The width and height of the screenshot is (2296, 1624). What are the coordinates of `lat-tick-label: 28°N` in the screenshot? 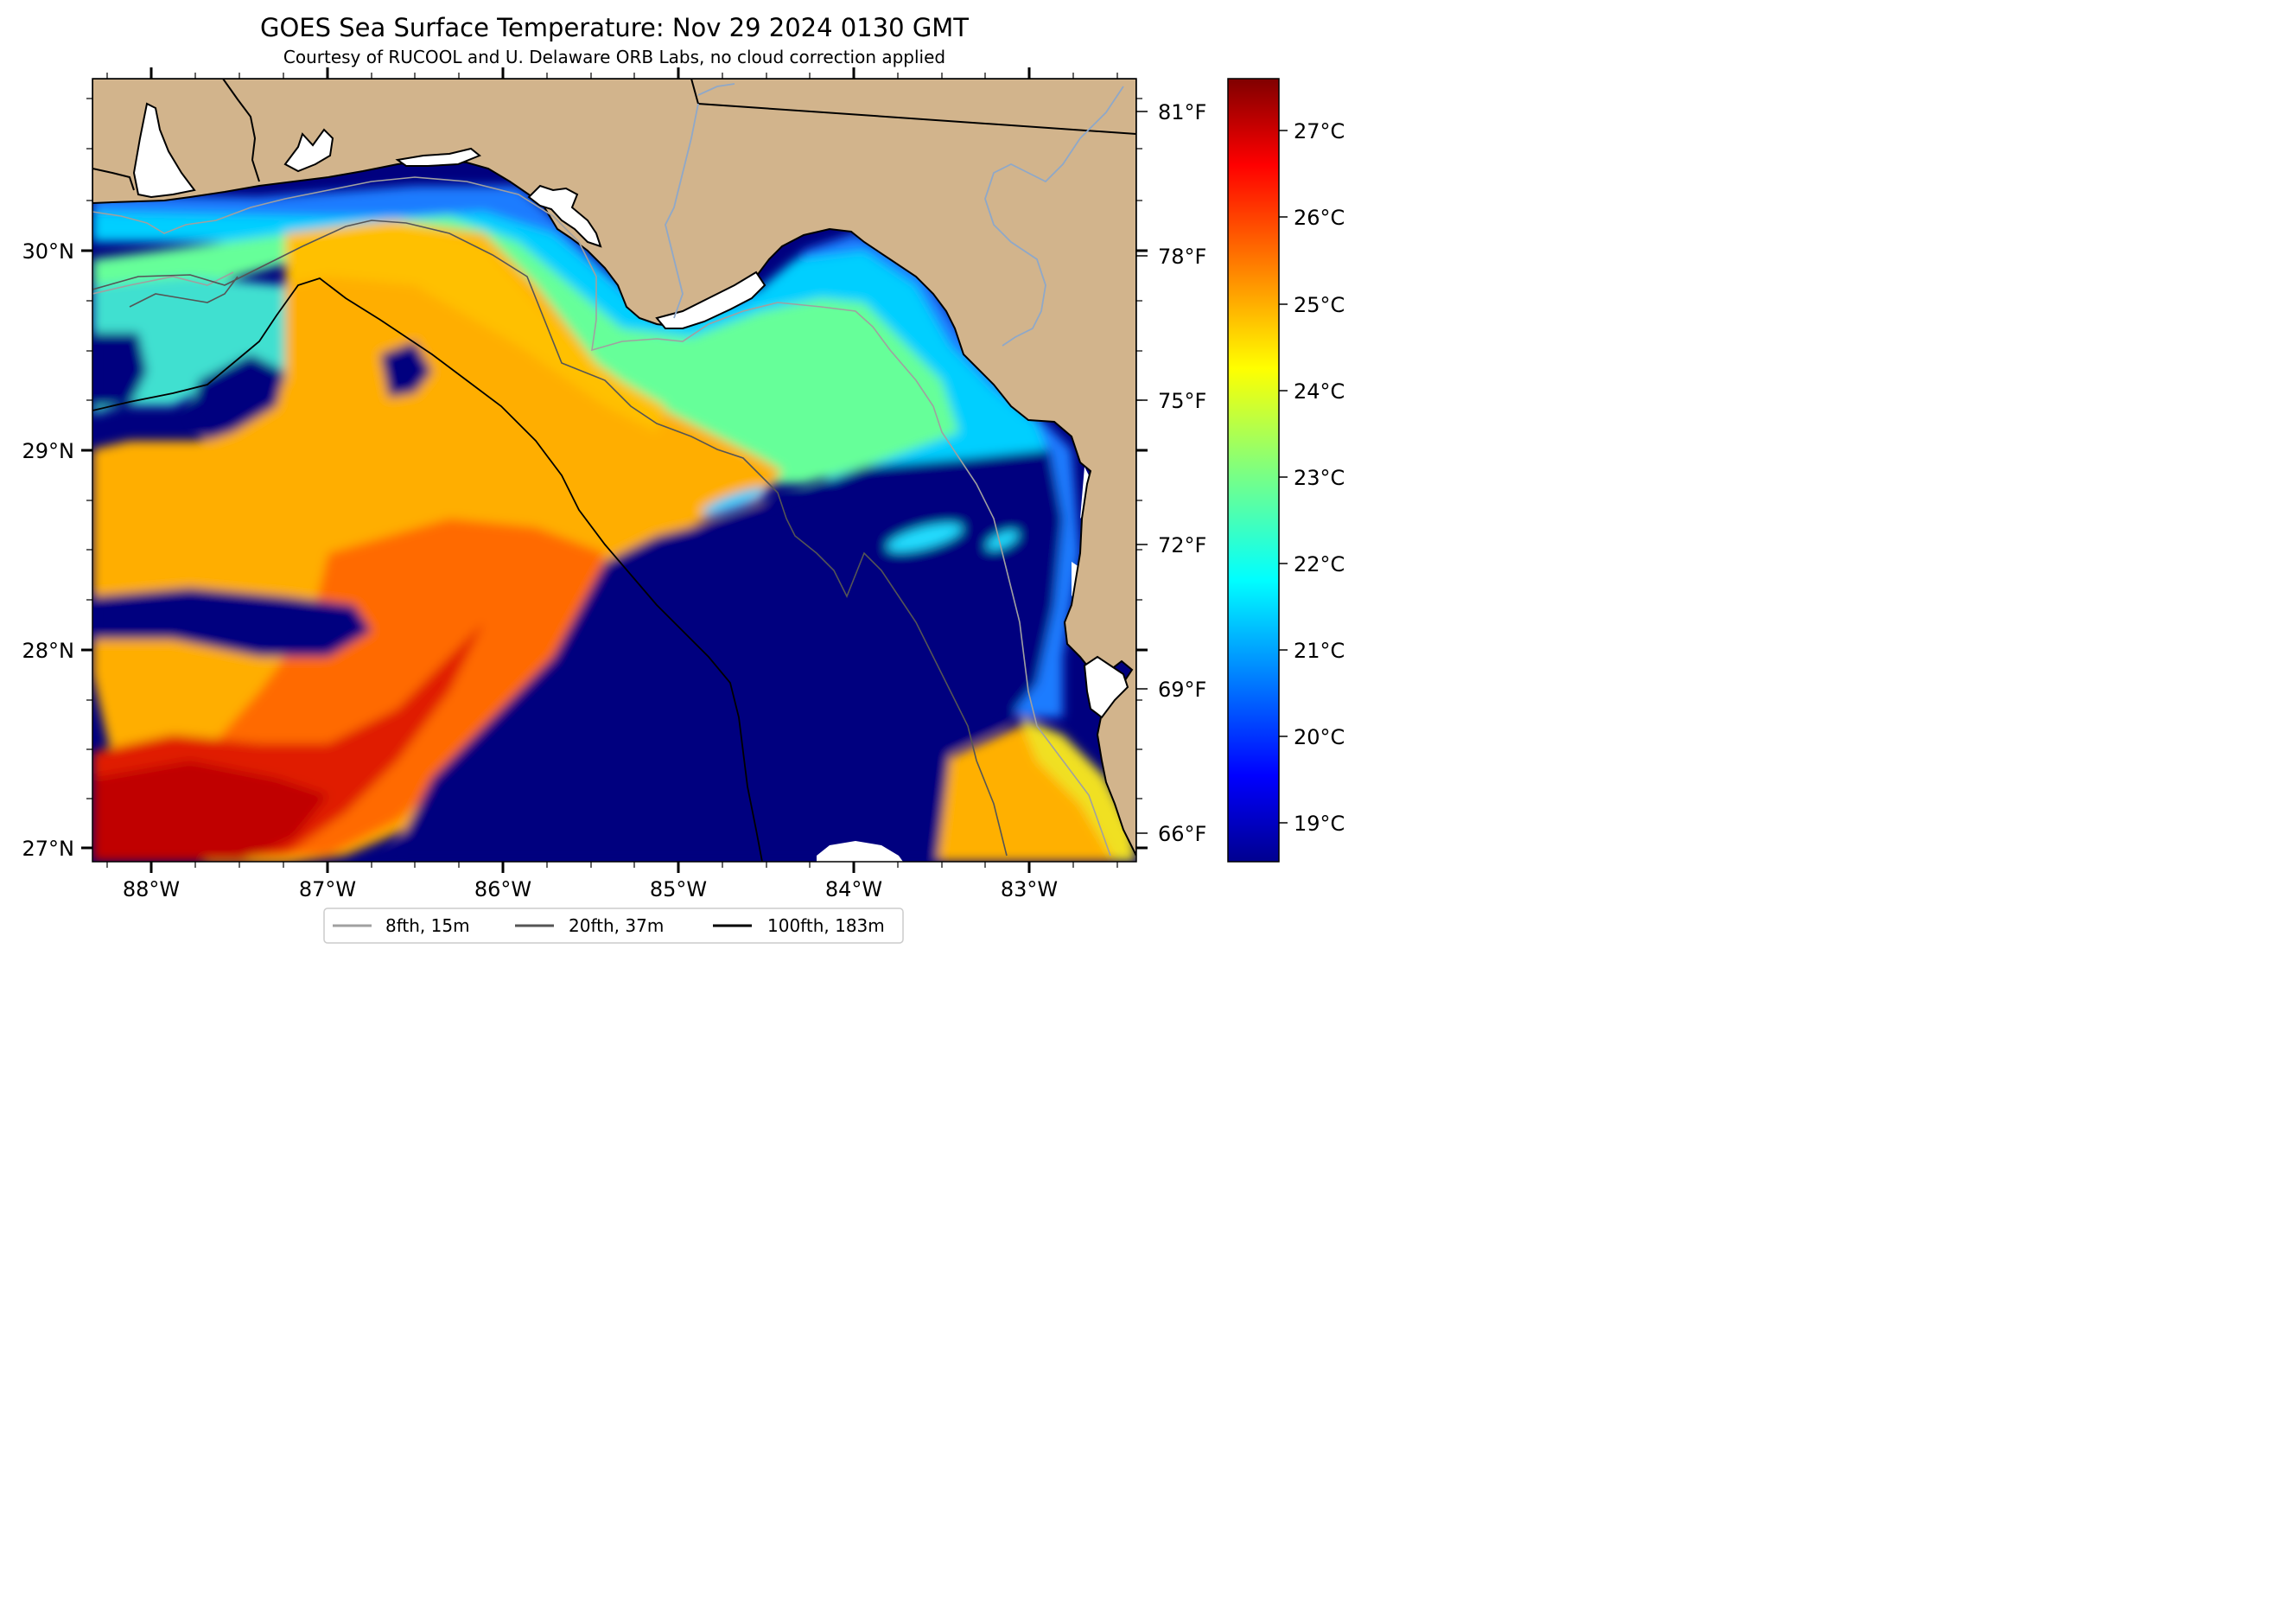 It's located at (48, 651).